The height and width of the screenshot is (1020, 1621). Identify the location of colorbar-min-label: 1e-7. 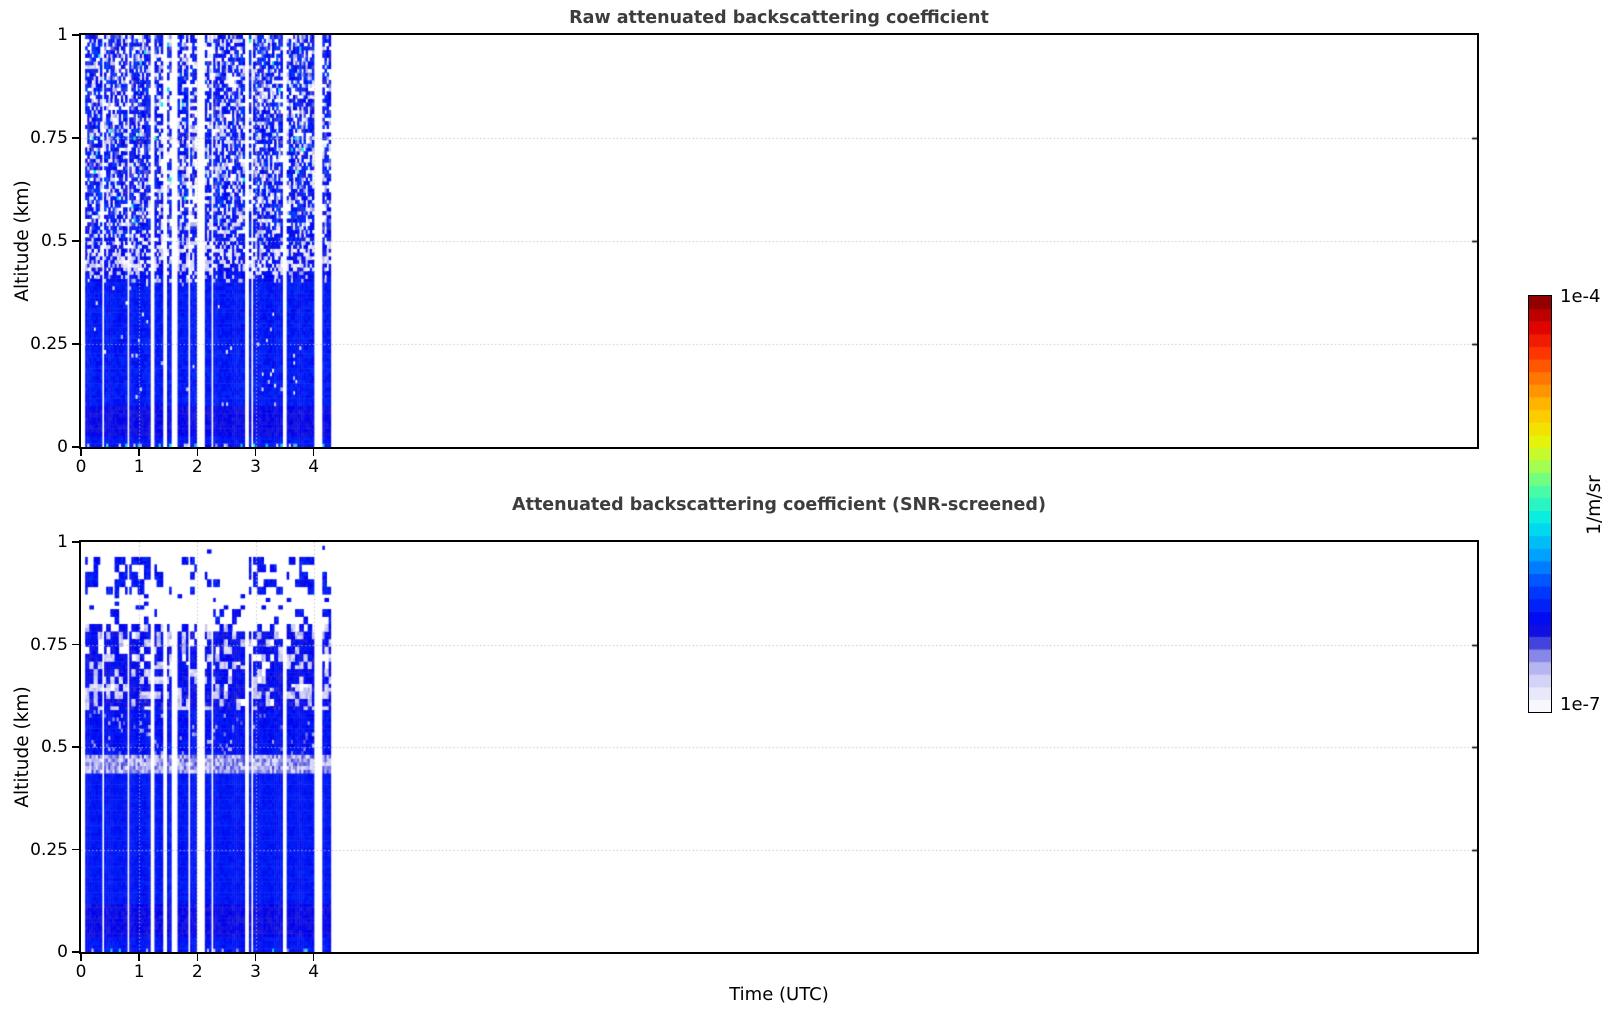
(1580, 704).